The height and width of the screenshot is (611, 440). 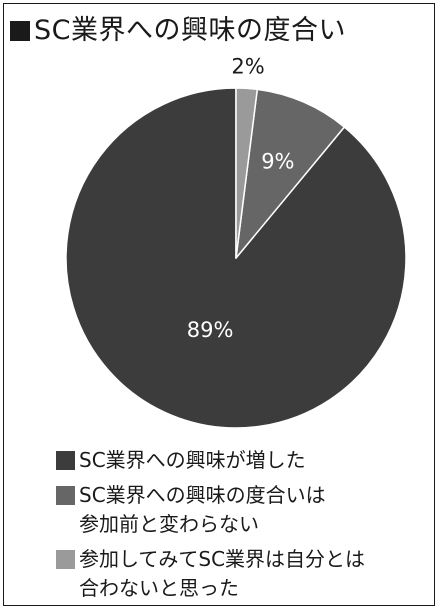 I want to click on pie-slice-unchanged, so click(x=290, y=173).